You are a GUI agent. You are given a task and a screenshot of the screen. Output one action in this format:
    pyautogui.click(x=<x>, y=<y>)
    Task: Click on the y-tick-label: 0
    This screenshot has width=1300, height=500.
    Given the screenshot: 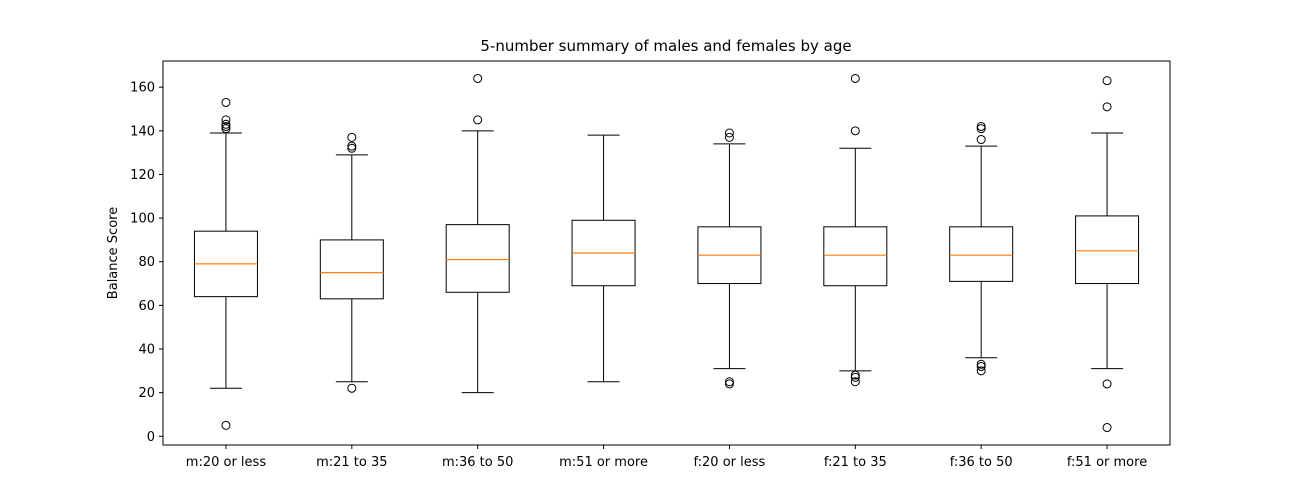 What is the action you would take?
    pyautogui.click(x=151, y=437)
    